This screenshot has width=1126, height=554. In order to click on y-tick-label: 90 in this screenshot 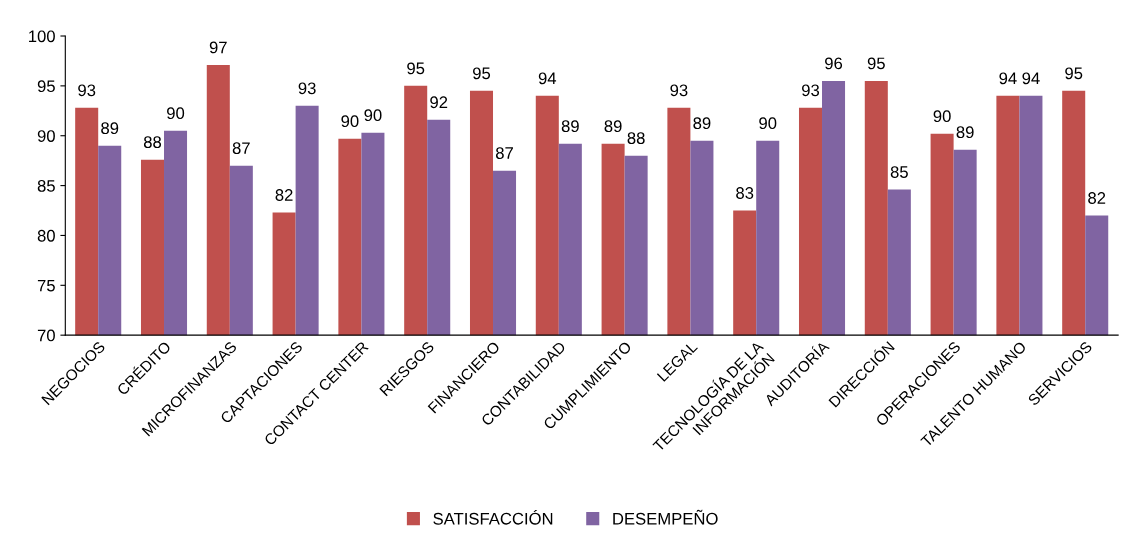, I will do `click(46, 136)`.